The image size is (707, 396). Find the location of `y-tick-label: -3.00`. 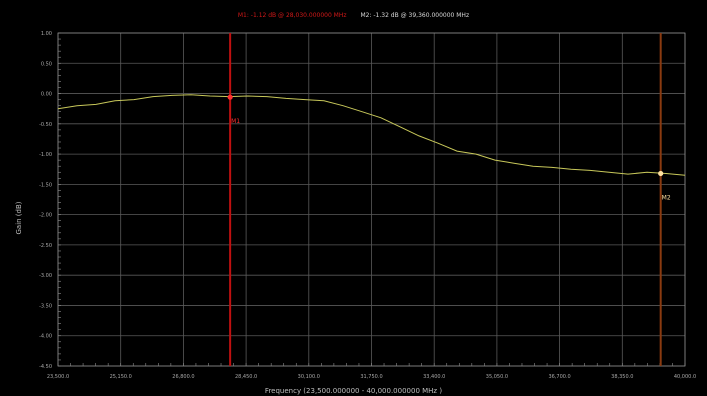

y-tick-label: -3.00 is located at coordinates (45, 276).